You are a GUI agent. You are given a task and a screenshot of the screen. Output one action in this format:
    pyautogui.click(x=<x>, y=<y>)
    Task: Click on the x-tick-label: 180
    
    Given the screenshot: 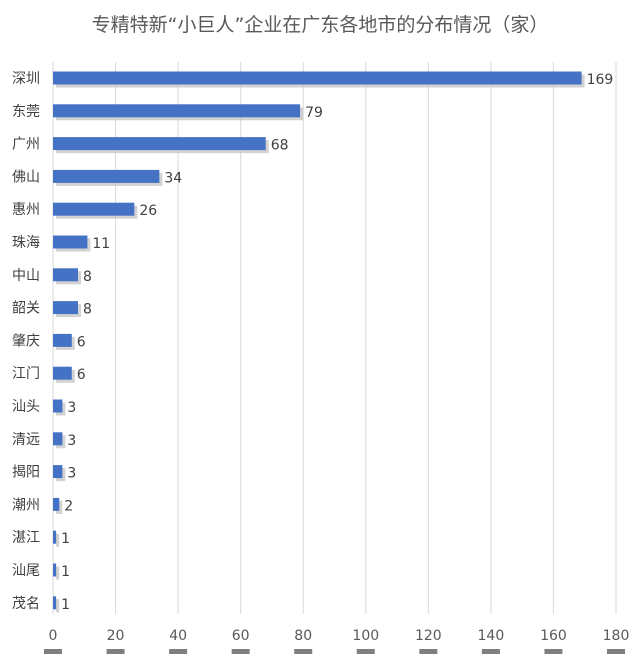 What is the action you would take?
    pyautogui.click(x=616, y=636)
    